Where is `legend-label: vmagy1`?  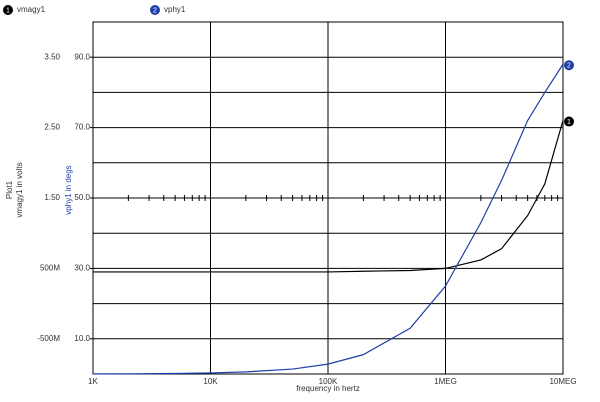 legend-label: vmagy1 is located at coordinates (31, 9).